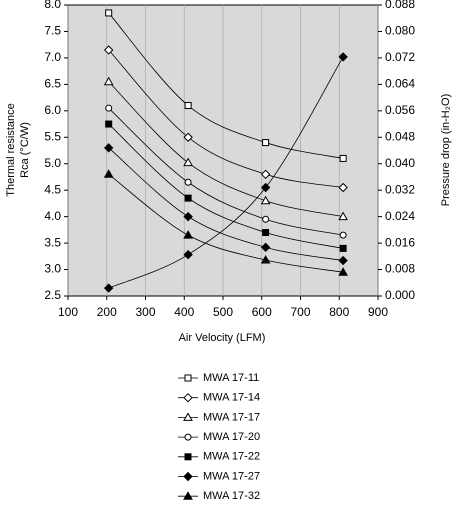 The image size is (454, 505). I want to click on y-axis-title: Thermal resistance, so click(11, 150).